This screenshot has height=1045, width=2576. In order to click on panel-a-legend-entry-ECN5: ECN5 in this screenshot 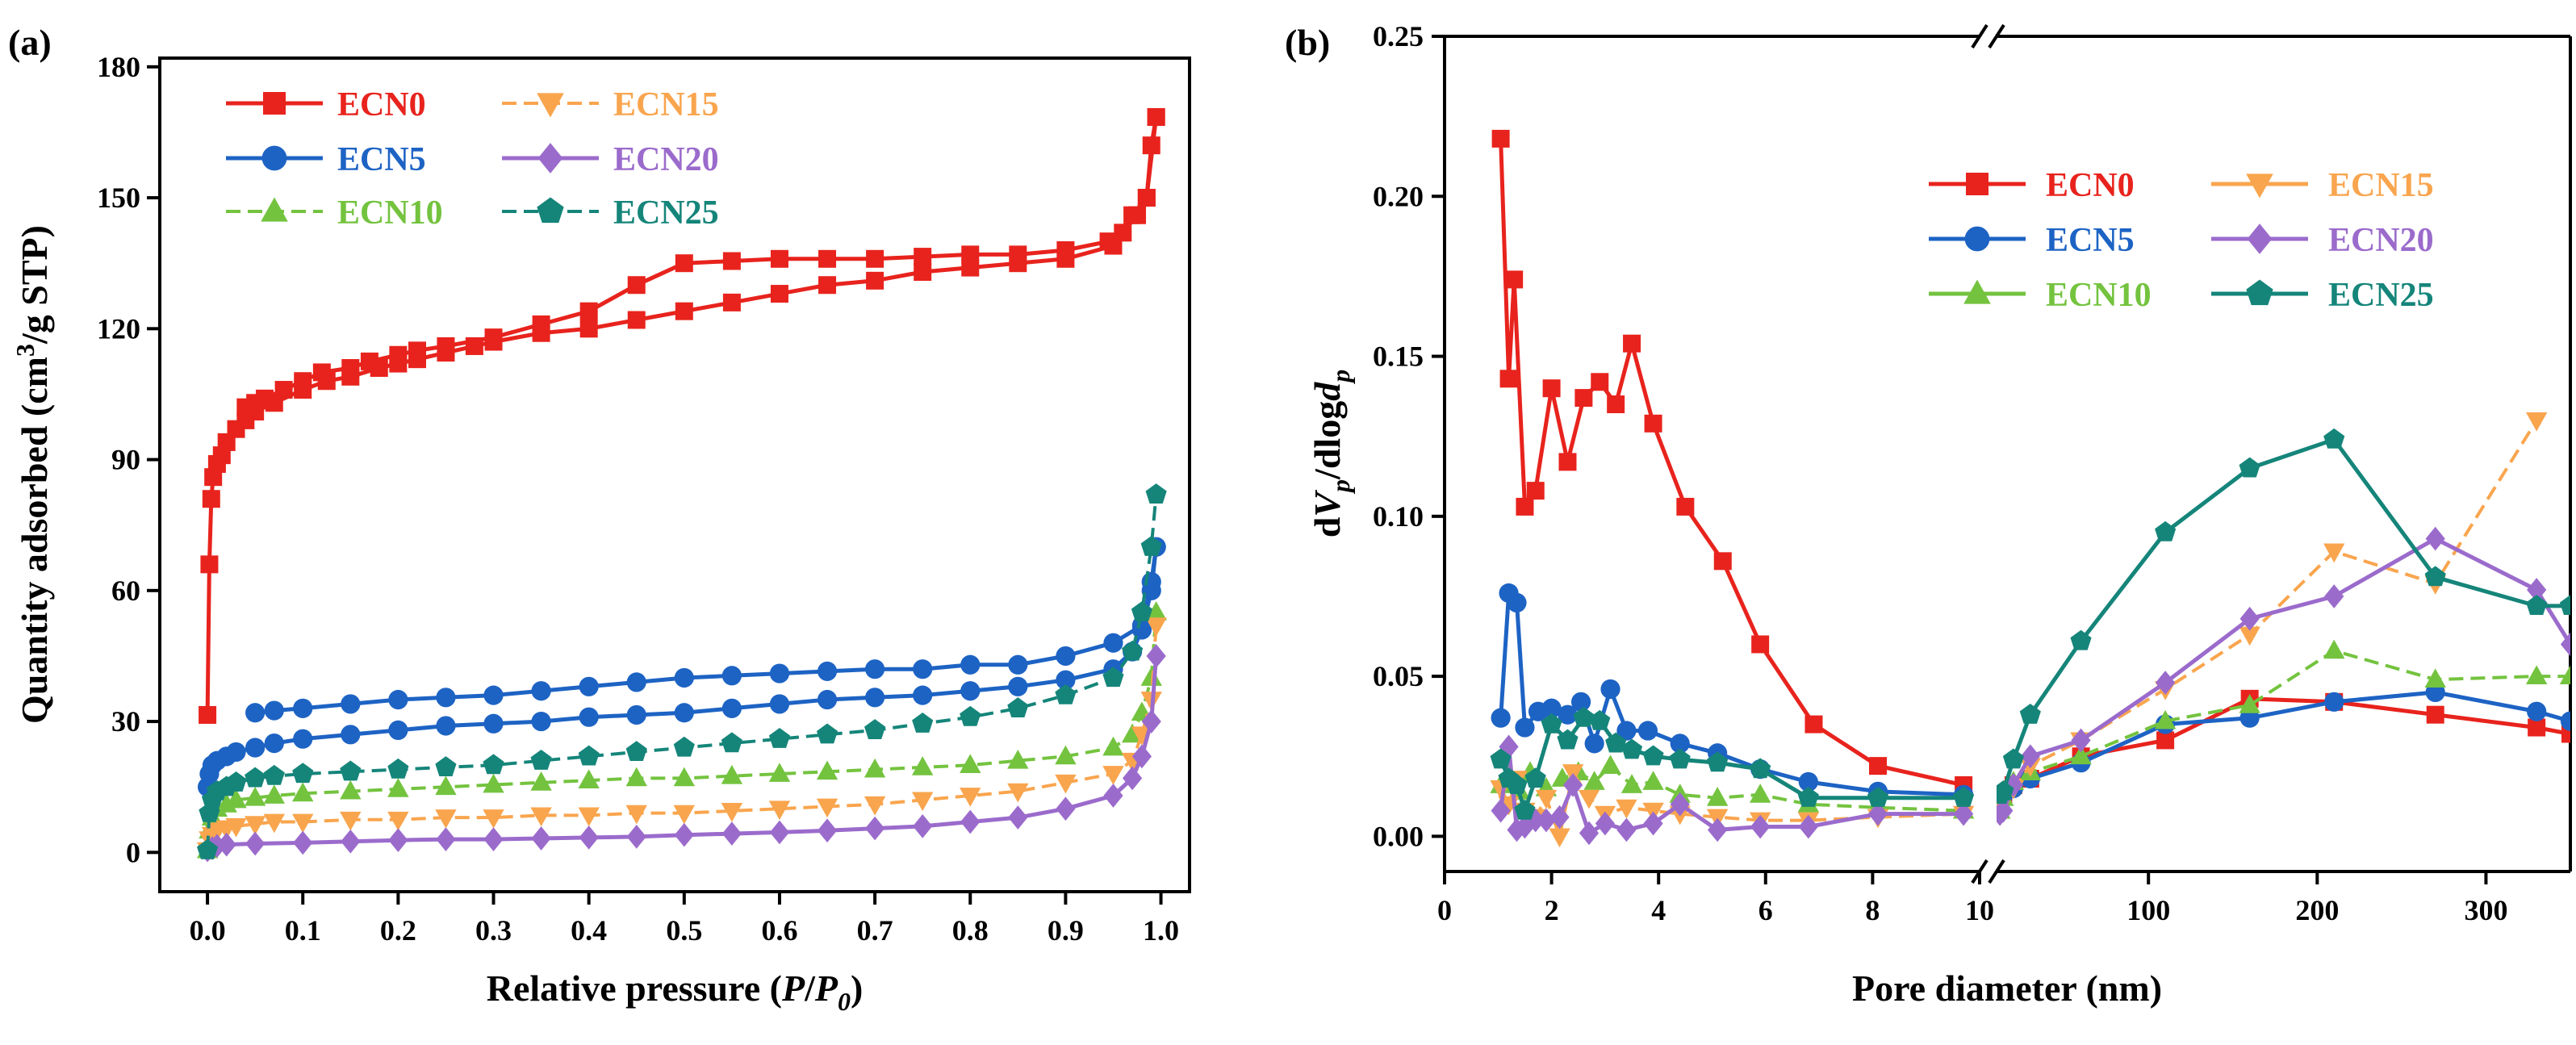, I will do `click(326, 159)`.